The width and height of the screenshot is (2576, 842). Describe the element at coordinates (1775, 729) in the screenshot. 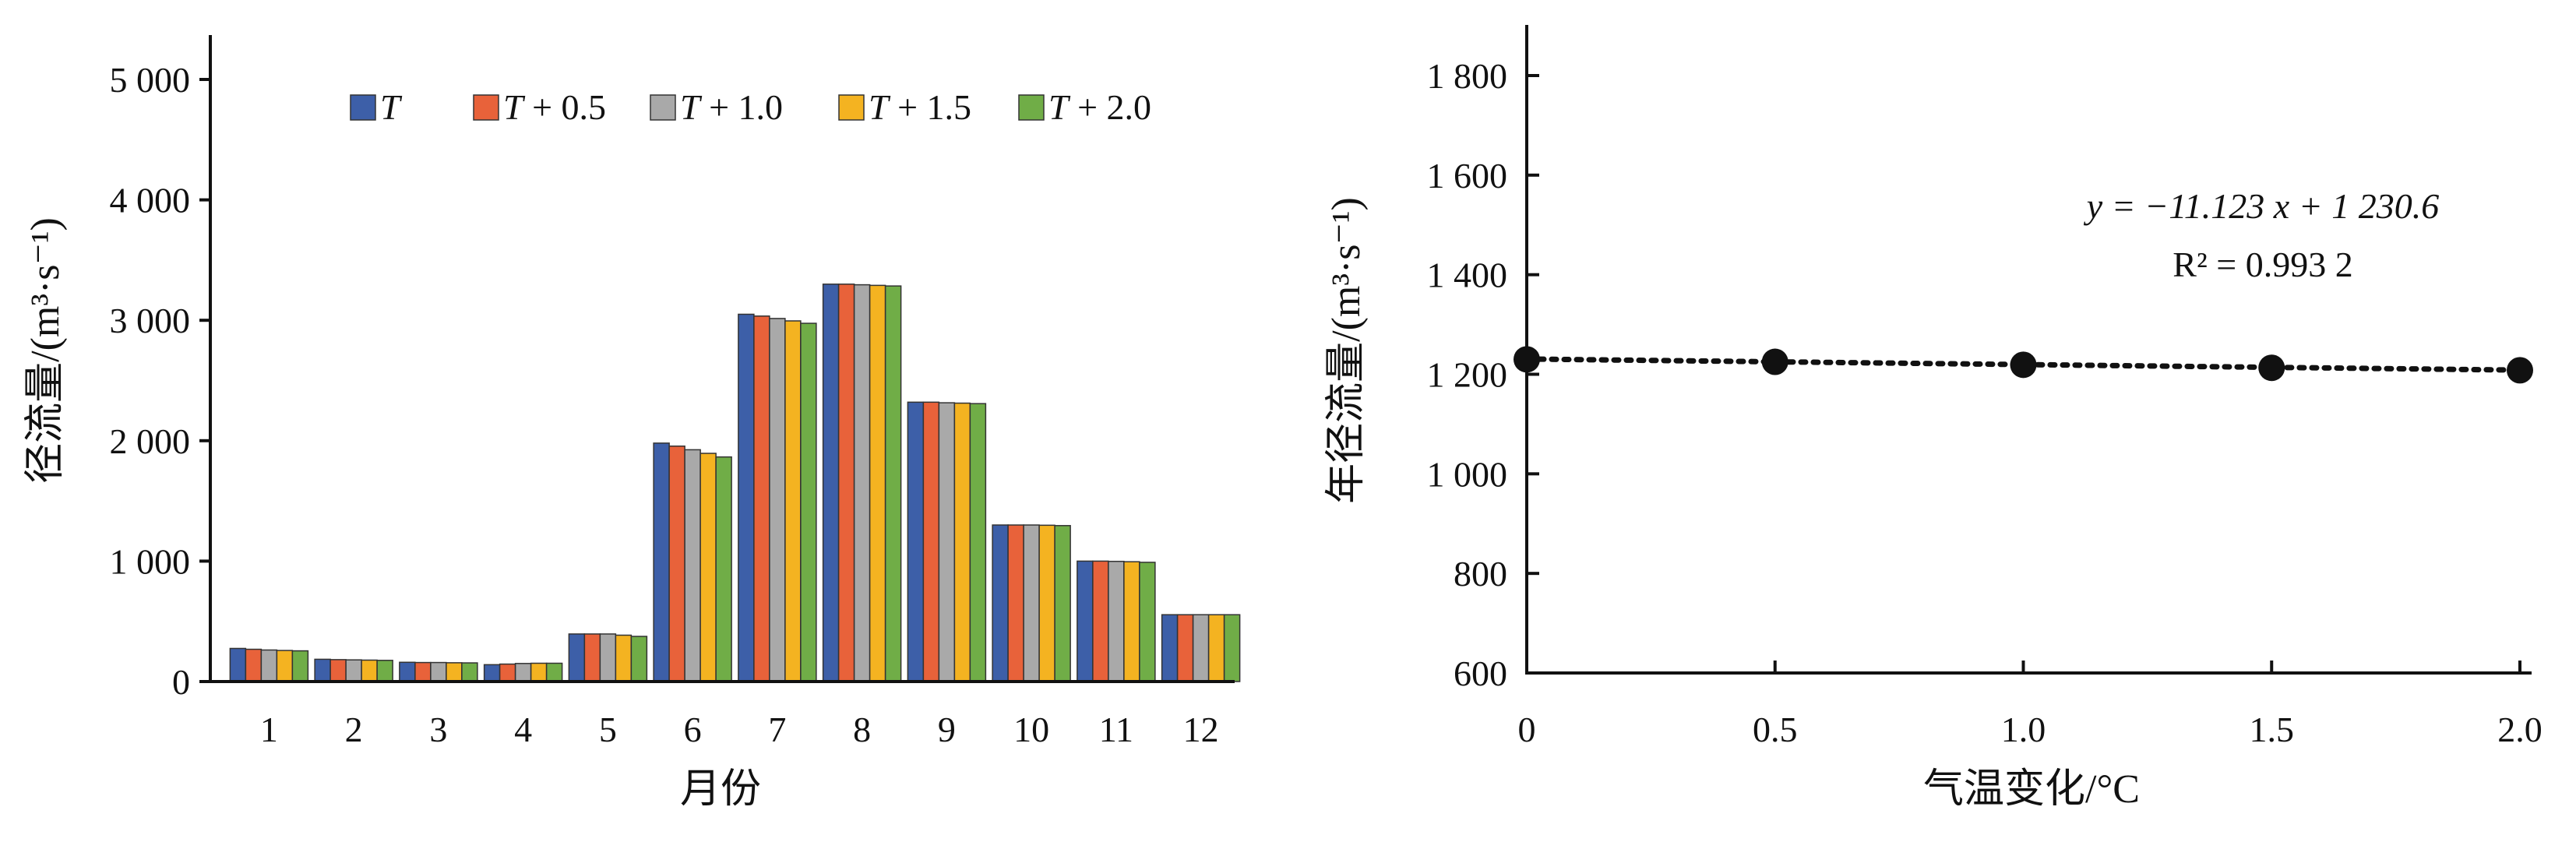

I see `right-x-tick-label: 0.5` at that location.